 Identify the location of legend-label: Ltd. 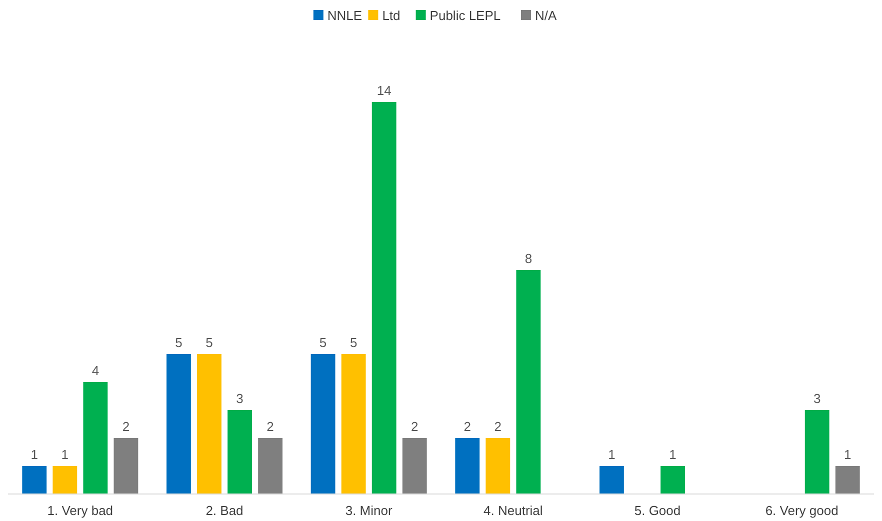
(391, 15).